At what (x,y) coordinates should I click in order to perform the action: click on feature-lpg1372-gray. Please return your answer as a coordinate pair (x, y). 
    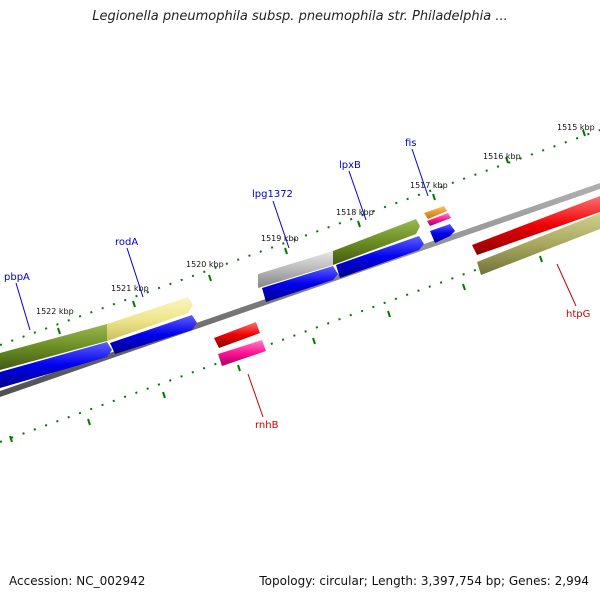
    Looking at the image, I should click on (297, 269).